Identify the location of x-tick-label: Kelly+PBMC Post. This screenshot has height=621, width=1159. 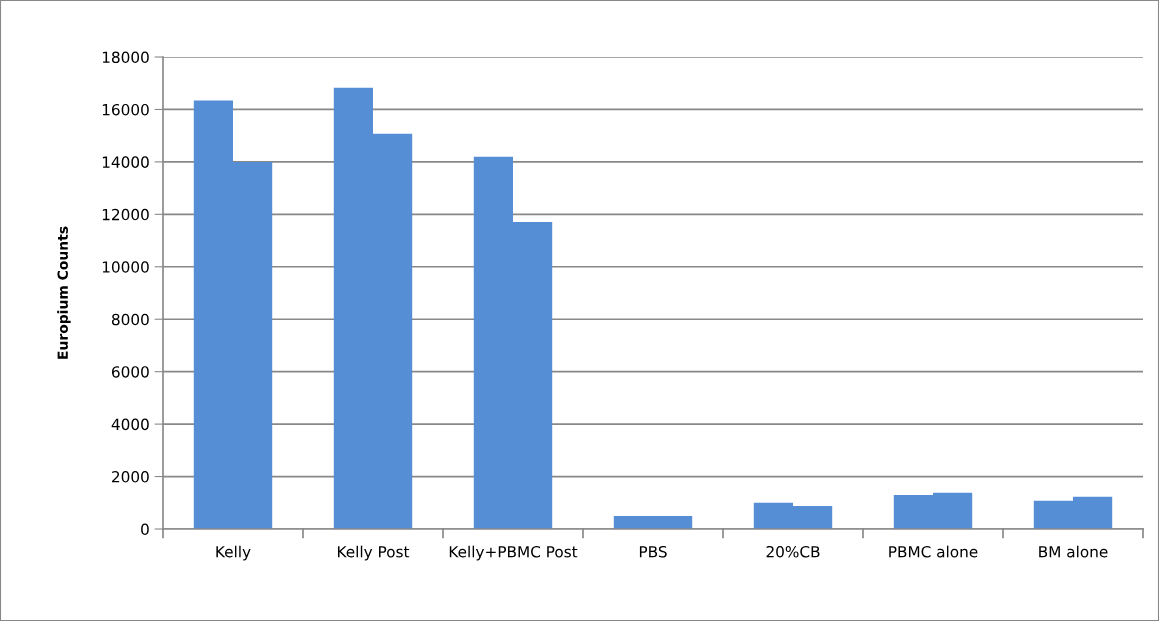
(513, 553).